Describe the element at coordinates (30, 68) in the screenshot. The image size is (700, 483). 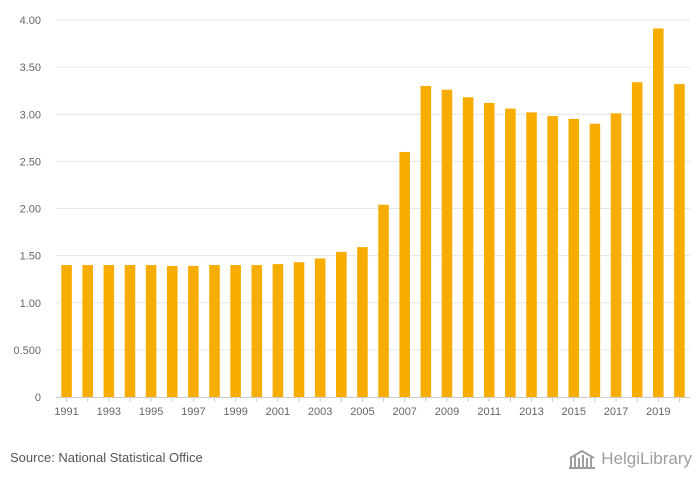
I see `y-tick-label: 3.50` at that location.